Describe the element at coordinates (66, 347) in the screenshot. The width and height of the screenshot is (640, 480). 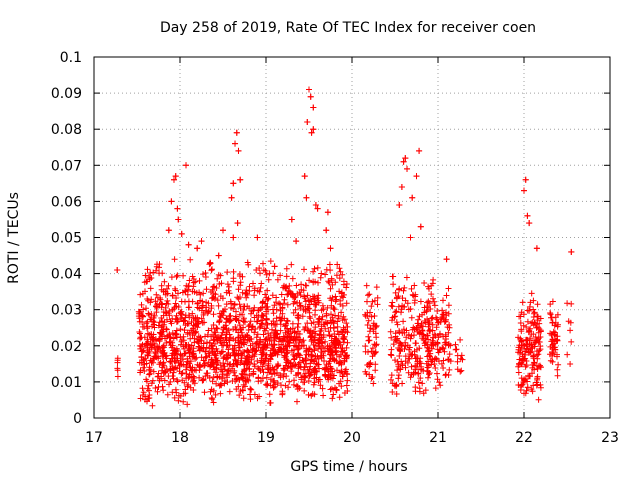
I see `y-tick-label: 0.02` at that location.